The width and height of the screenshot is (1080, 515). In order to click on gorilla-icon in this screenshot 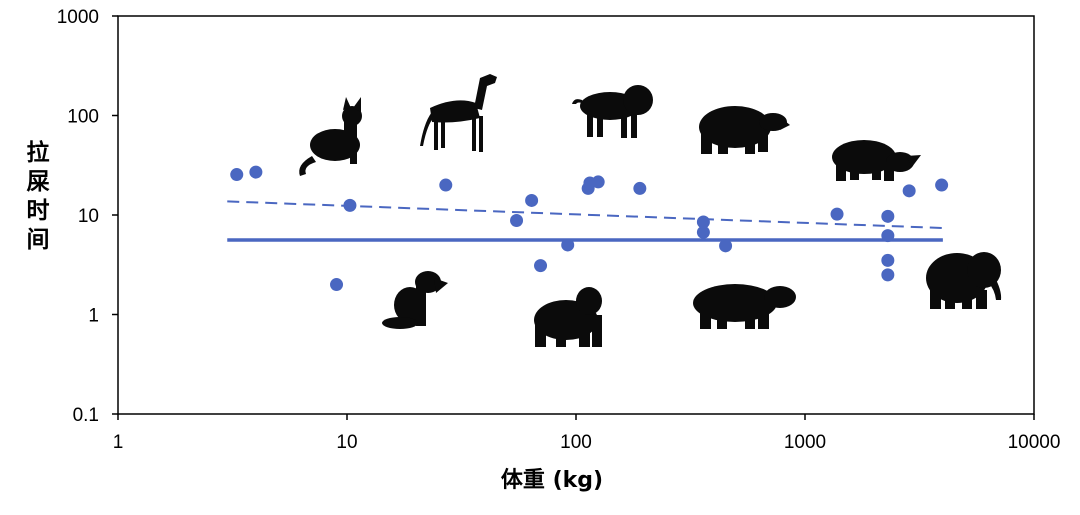, I will do `click(568, 317)`.